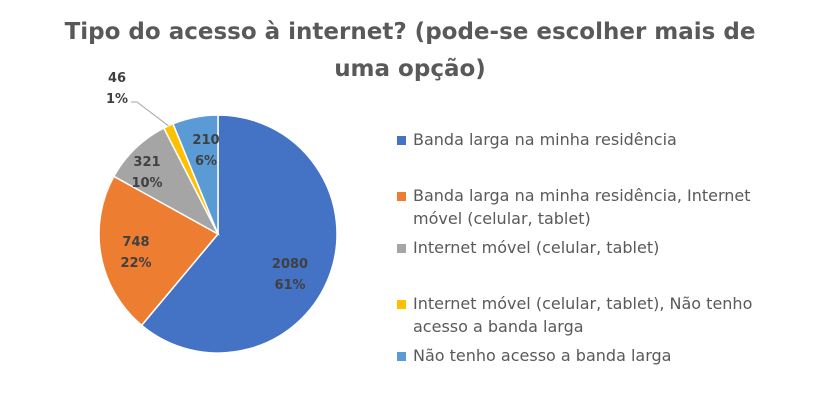  I want to click on legend-item: Não tenho acesso a banda larga, so click(599, 355).